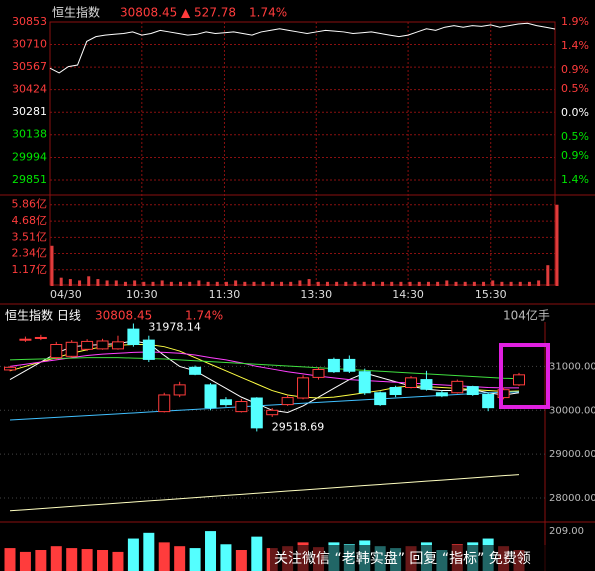 The height and width of the screenshot is (571, 595). I want to click on y-tick-label: 209.00, so click(566, 531).